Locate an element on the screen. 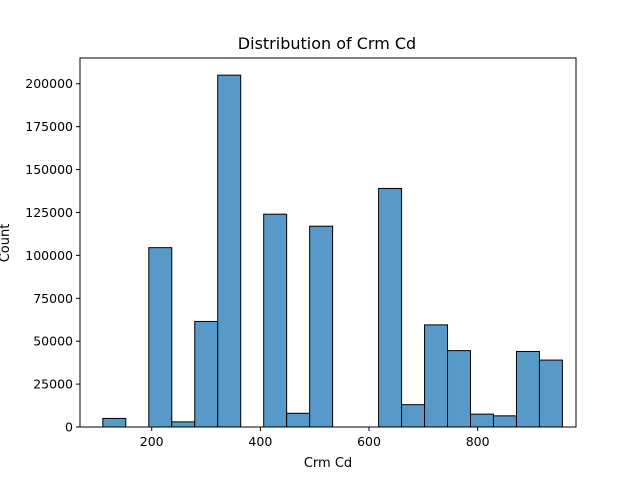 The height and width of the screenshot is (480, 640). x-tick-label-2: 600 is located at coordinates (369, 441).